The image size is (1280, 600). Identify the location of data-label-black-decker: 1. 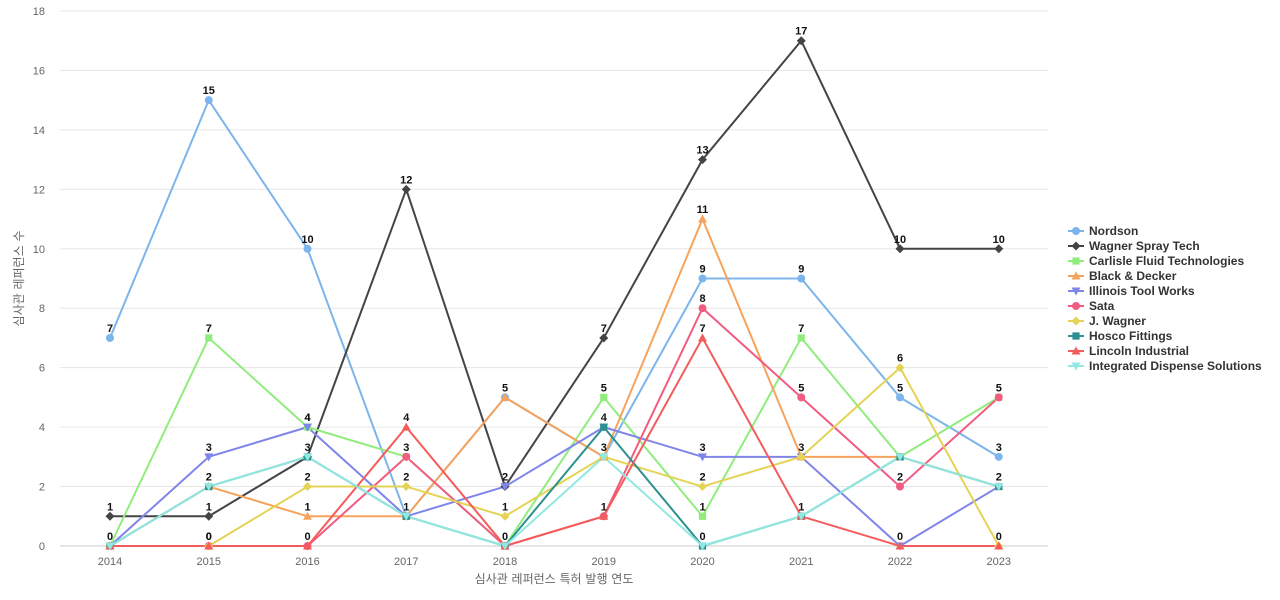
(406, 507).